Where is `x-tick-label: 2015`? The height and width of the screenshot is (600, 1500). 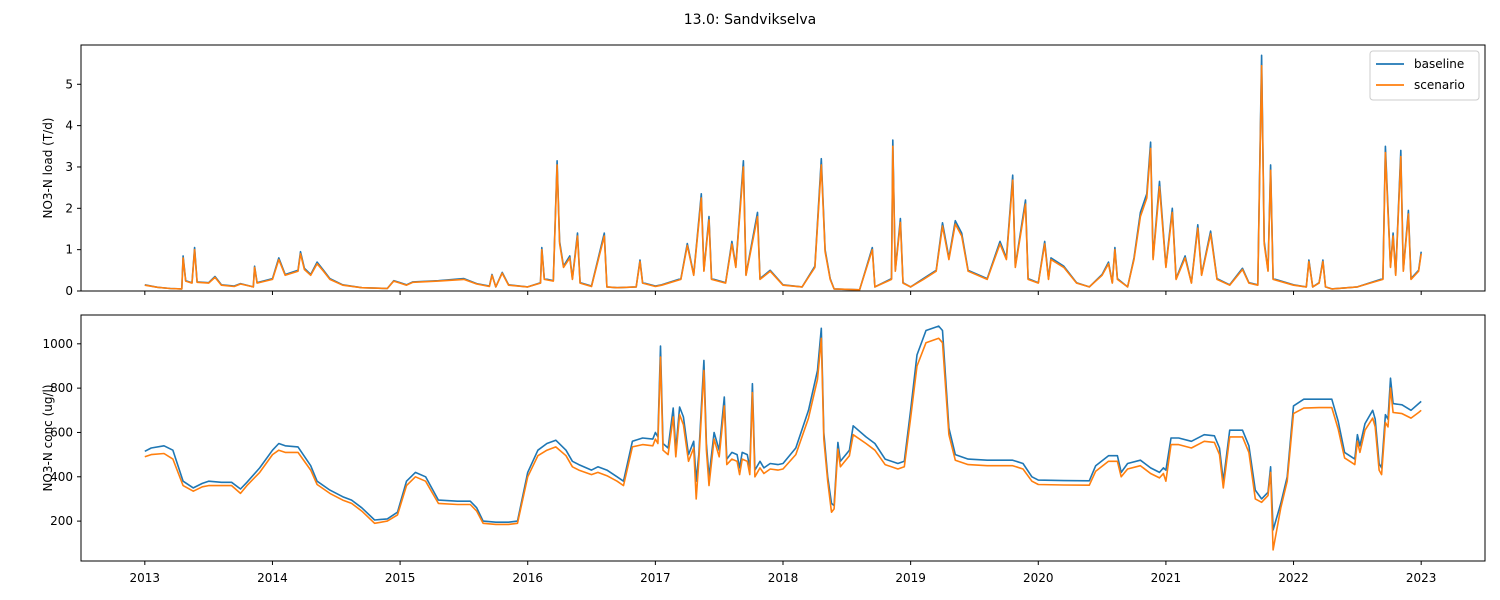
x-tick-label: 2015 is located at coordinates (400, 578).